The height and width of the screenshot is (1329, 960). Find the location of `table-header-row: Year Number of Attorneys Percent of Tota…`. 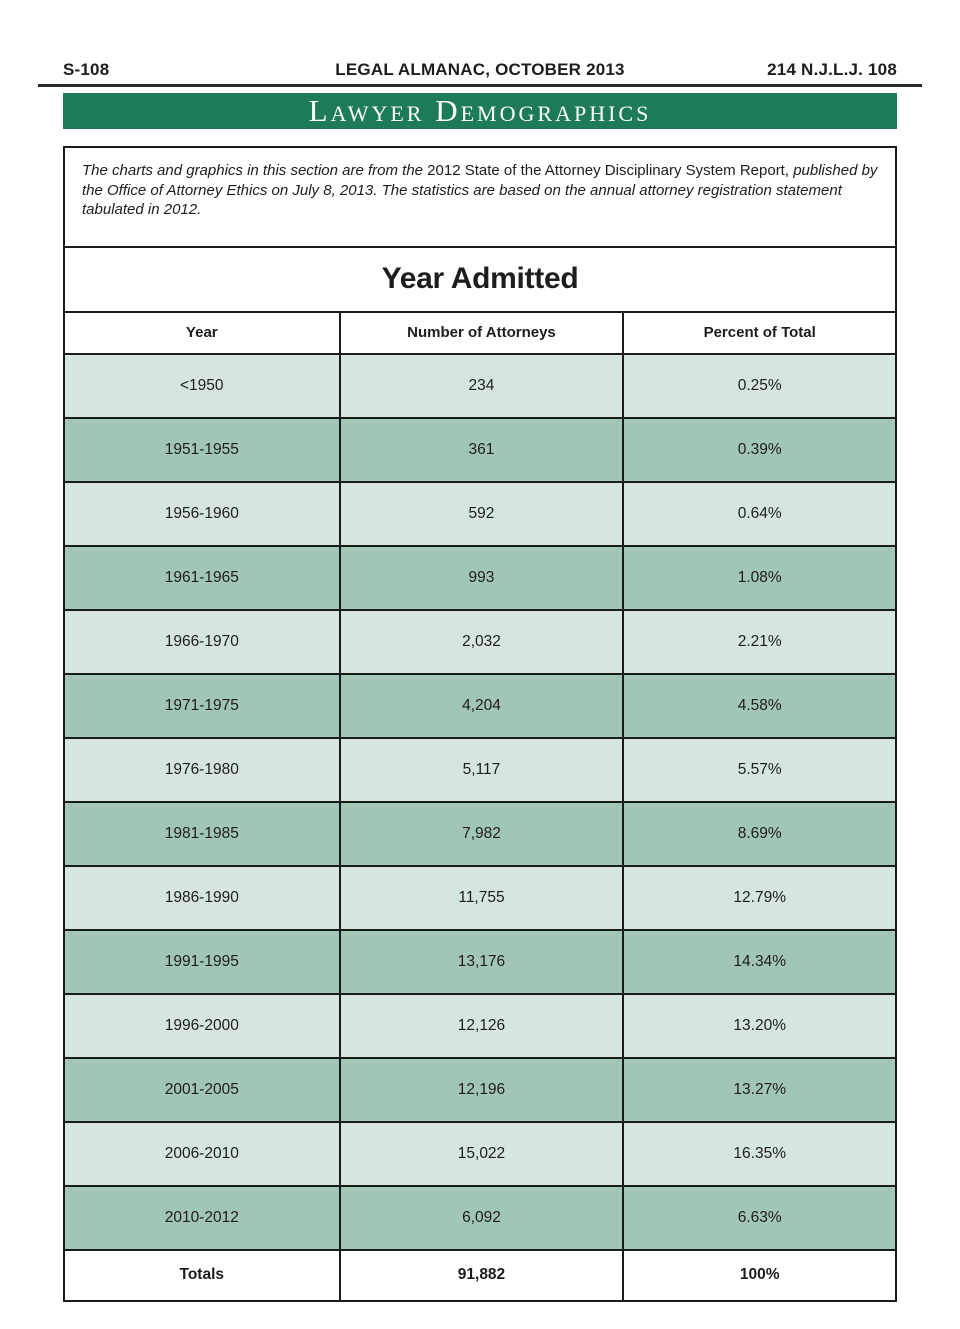

table-header-row: Year Number of Attorneys Percent of Tota… is located at coordinates (480, 333).